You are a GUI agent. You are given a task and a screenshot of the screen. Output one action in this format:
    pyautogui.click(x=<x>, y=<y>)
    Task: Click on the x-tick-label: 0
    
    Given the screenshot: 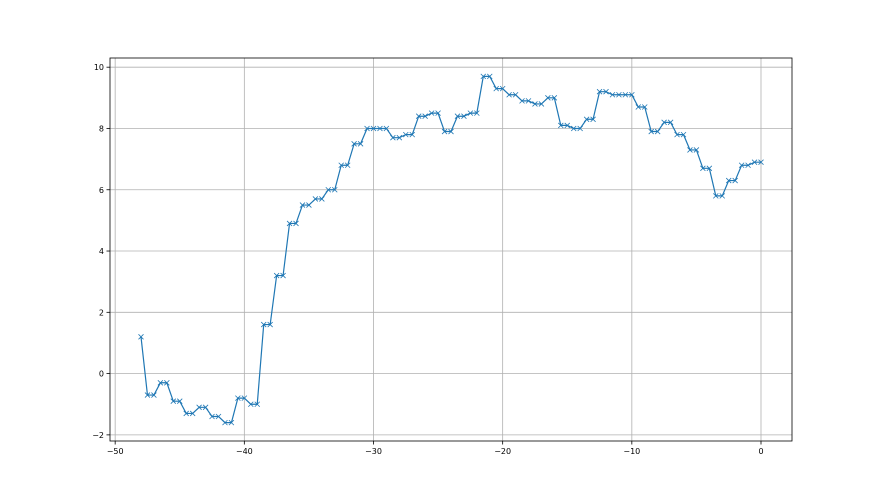 What is the action you would take?
    pyautogui.click(x=760, y=451)
    